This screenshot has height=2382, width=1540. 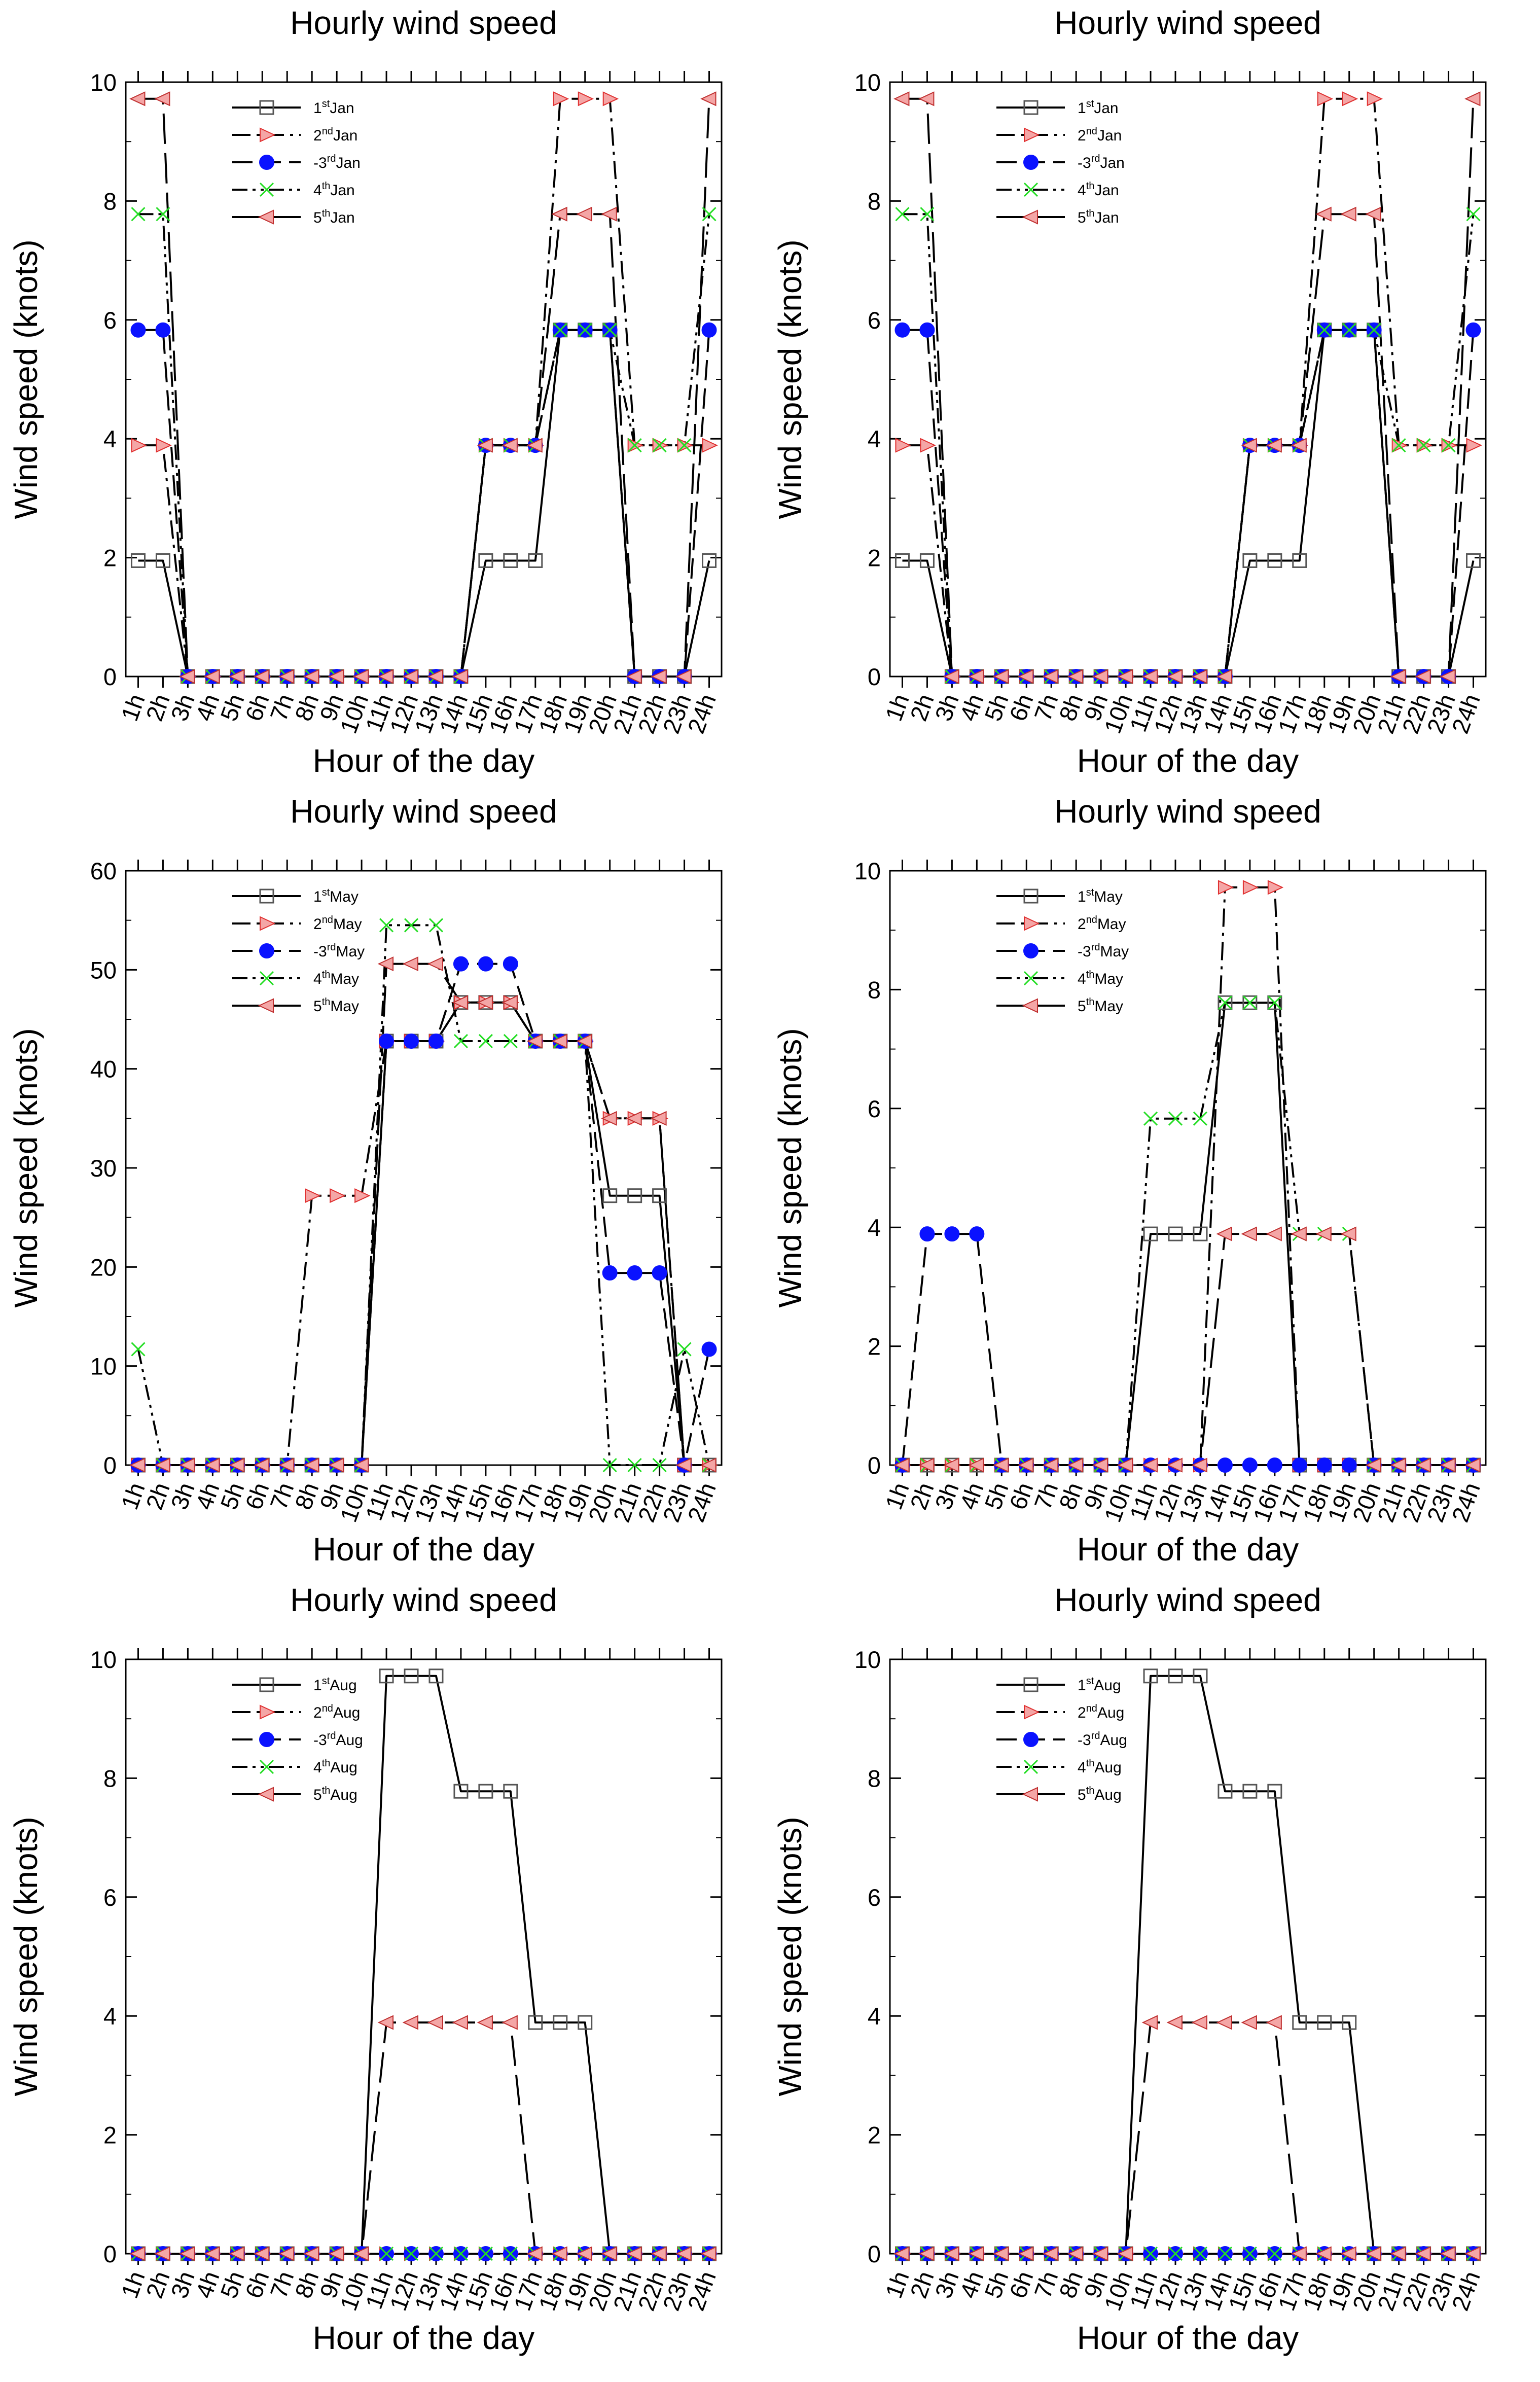 What do you see at coordinates (299, 951) in the screenshot?
I see `legend: 1stMay 2ndMay -3rdMay 4thMay 5thMay` at bounding box center [299, 951].